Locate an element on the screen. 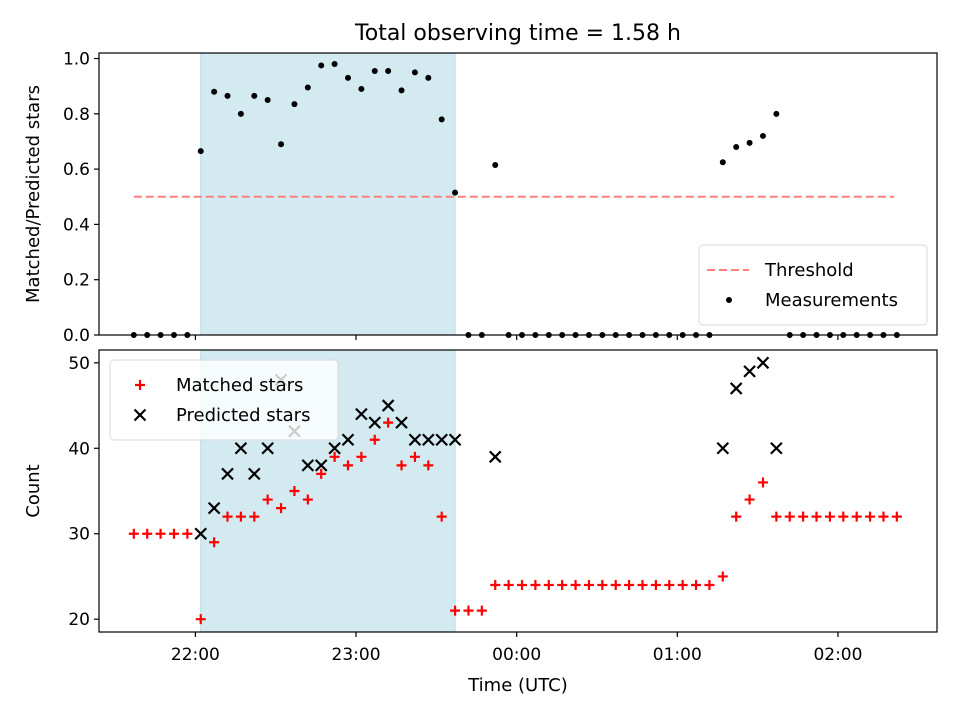 The width and height of the screenshot is (960, 720). legend: Matched stars Predicted stars is located at coordinates (224, 400).